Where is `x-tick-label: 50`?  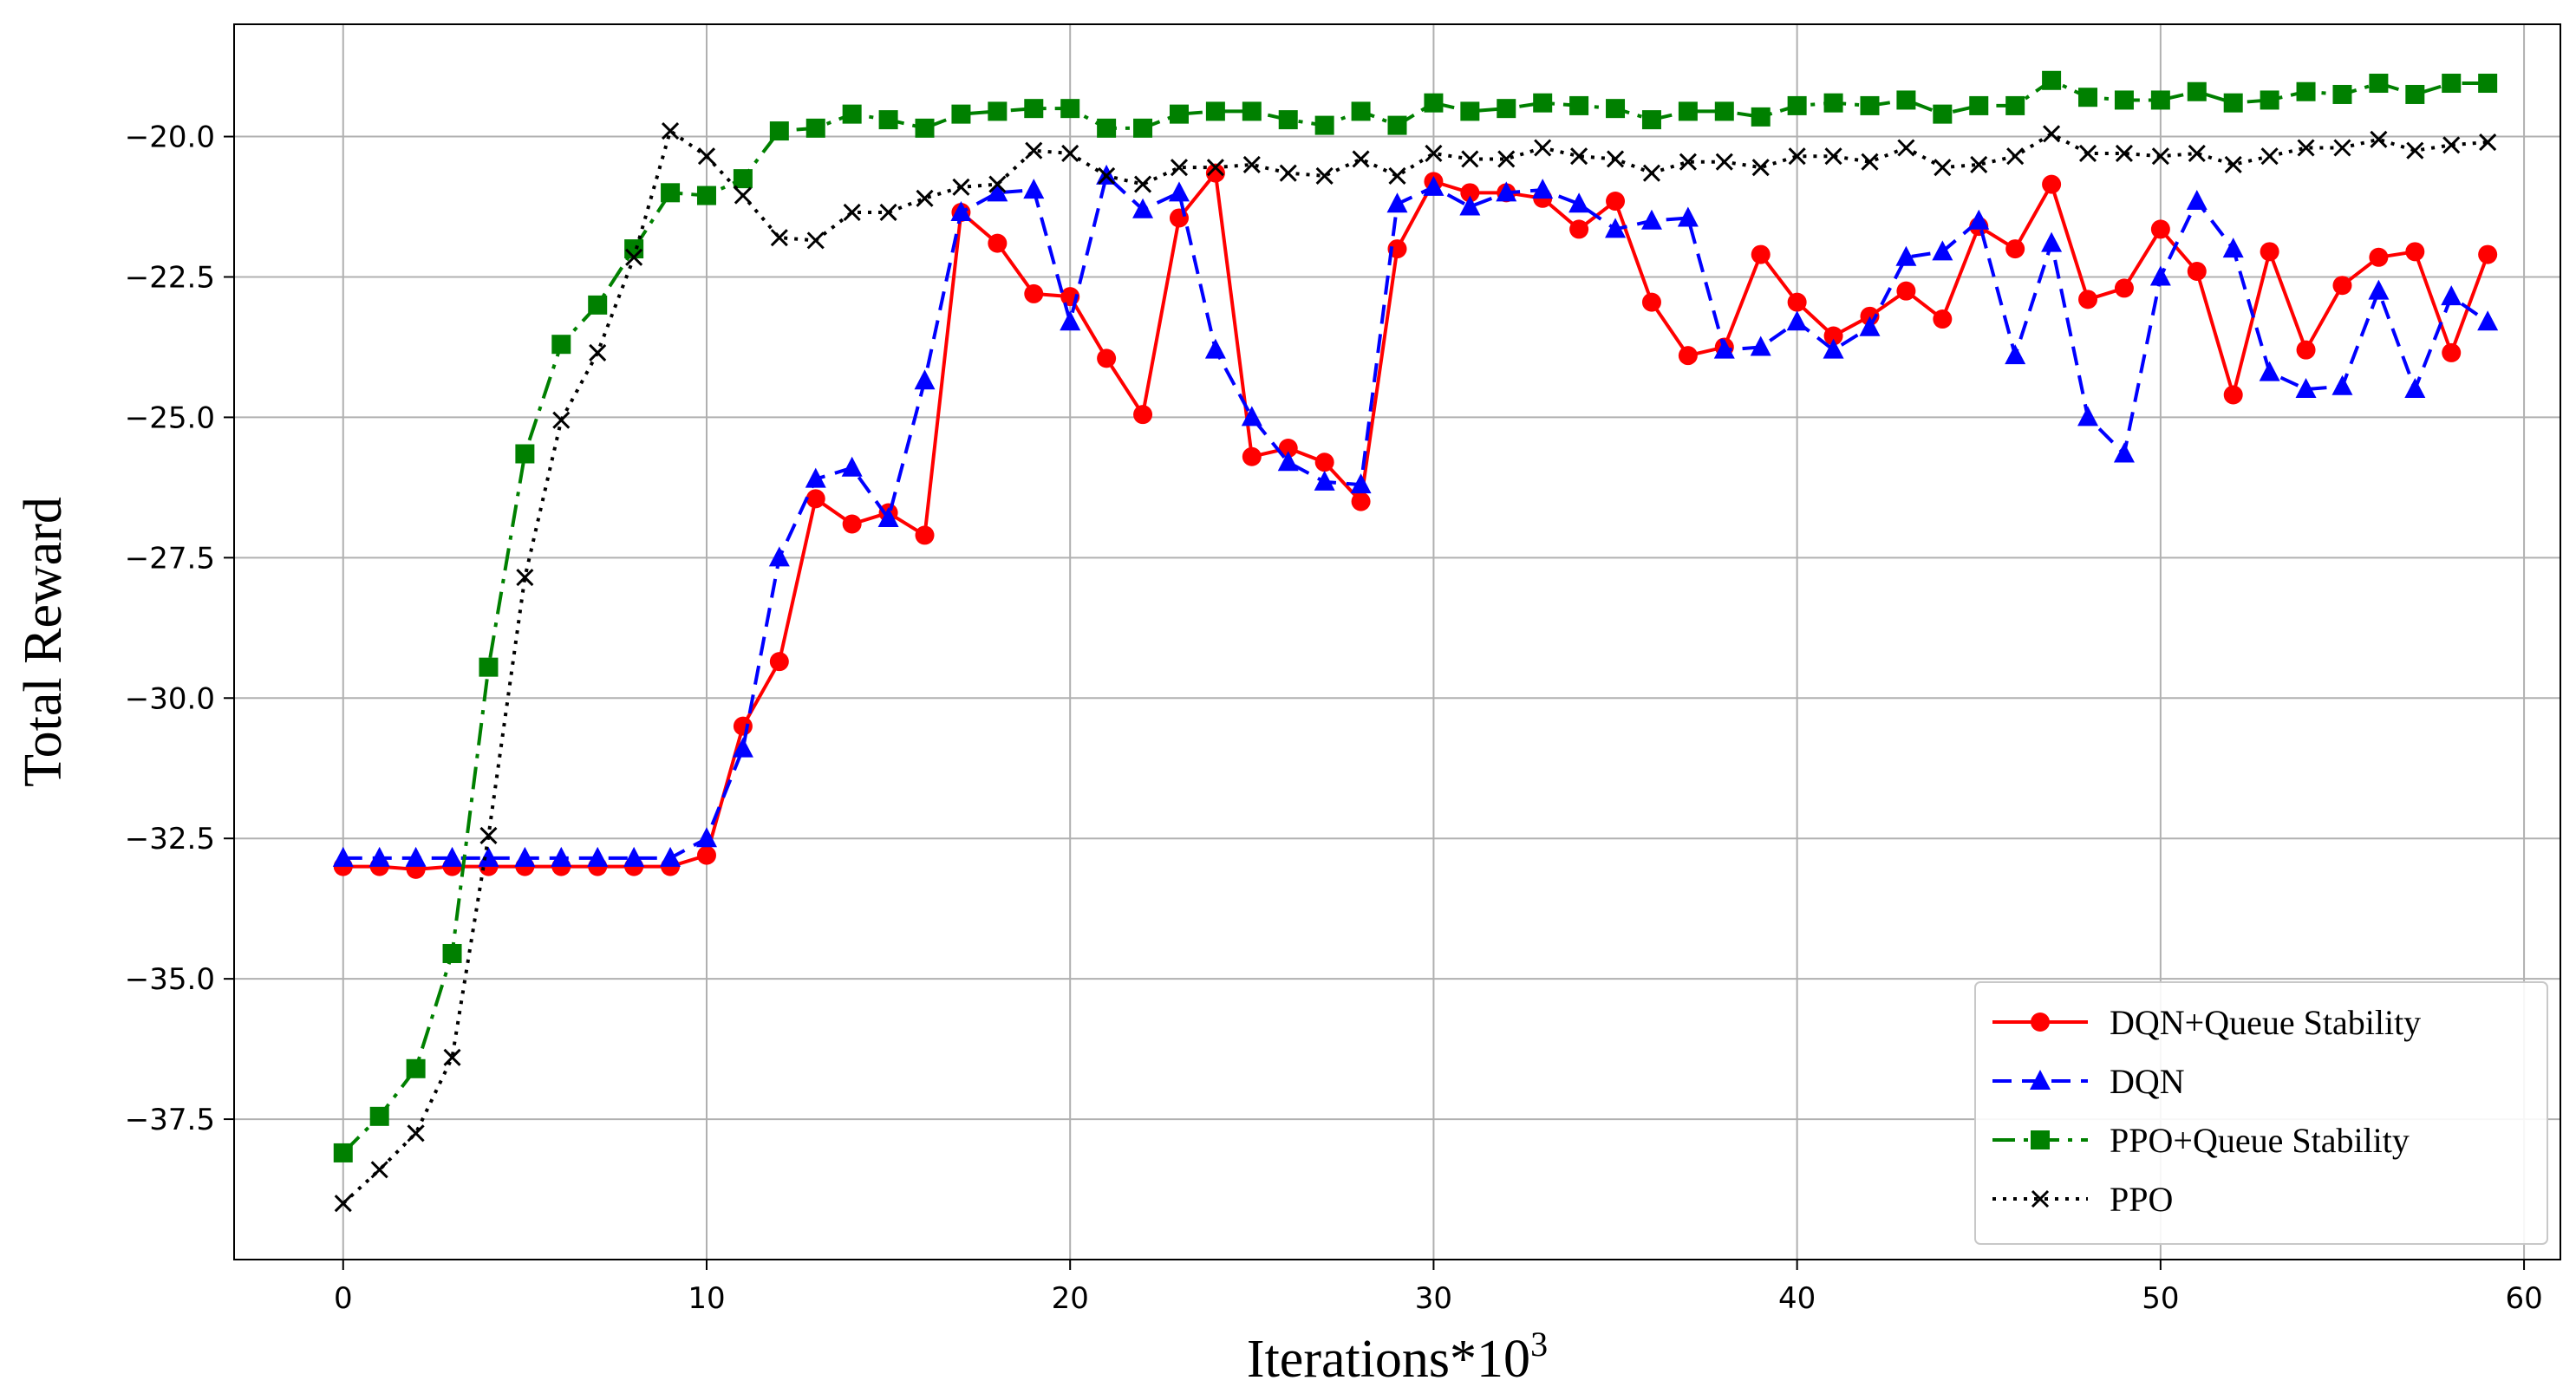
x-tick-label: 50 is located at coordinates (2160, 1298).